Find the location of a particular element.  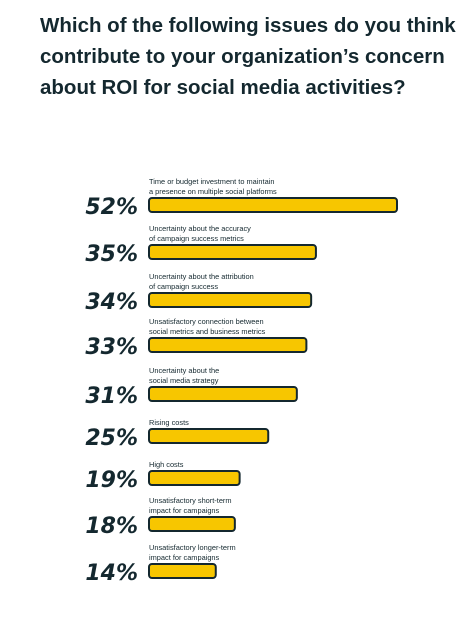

category-label: Uncertainty about the accuracy is located at coordinates (200, 228).